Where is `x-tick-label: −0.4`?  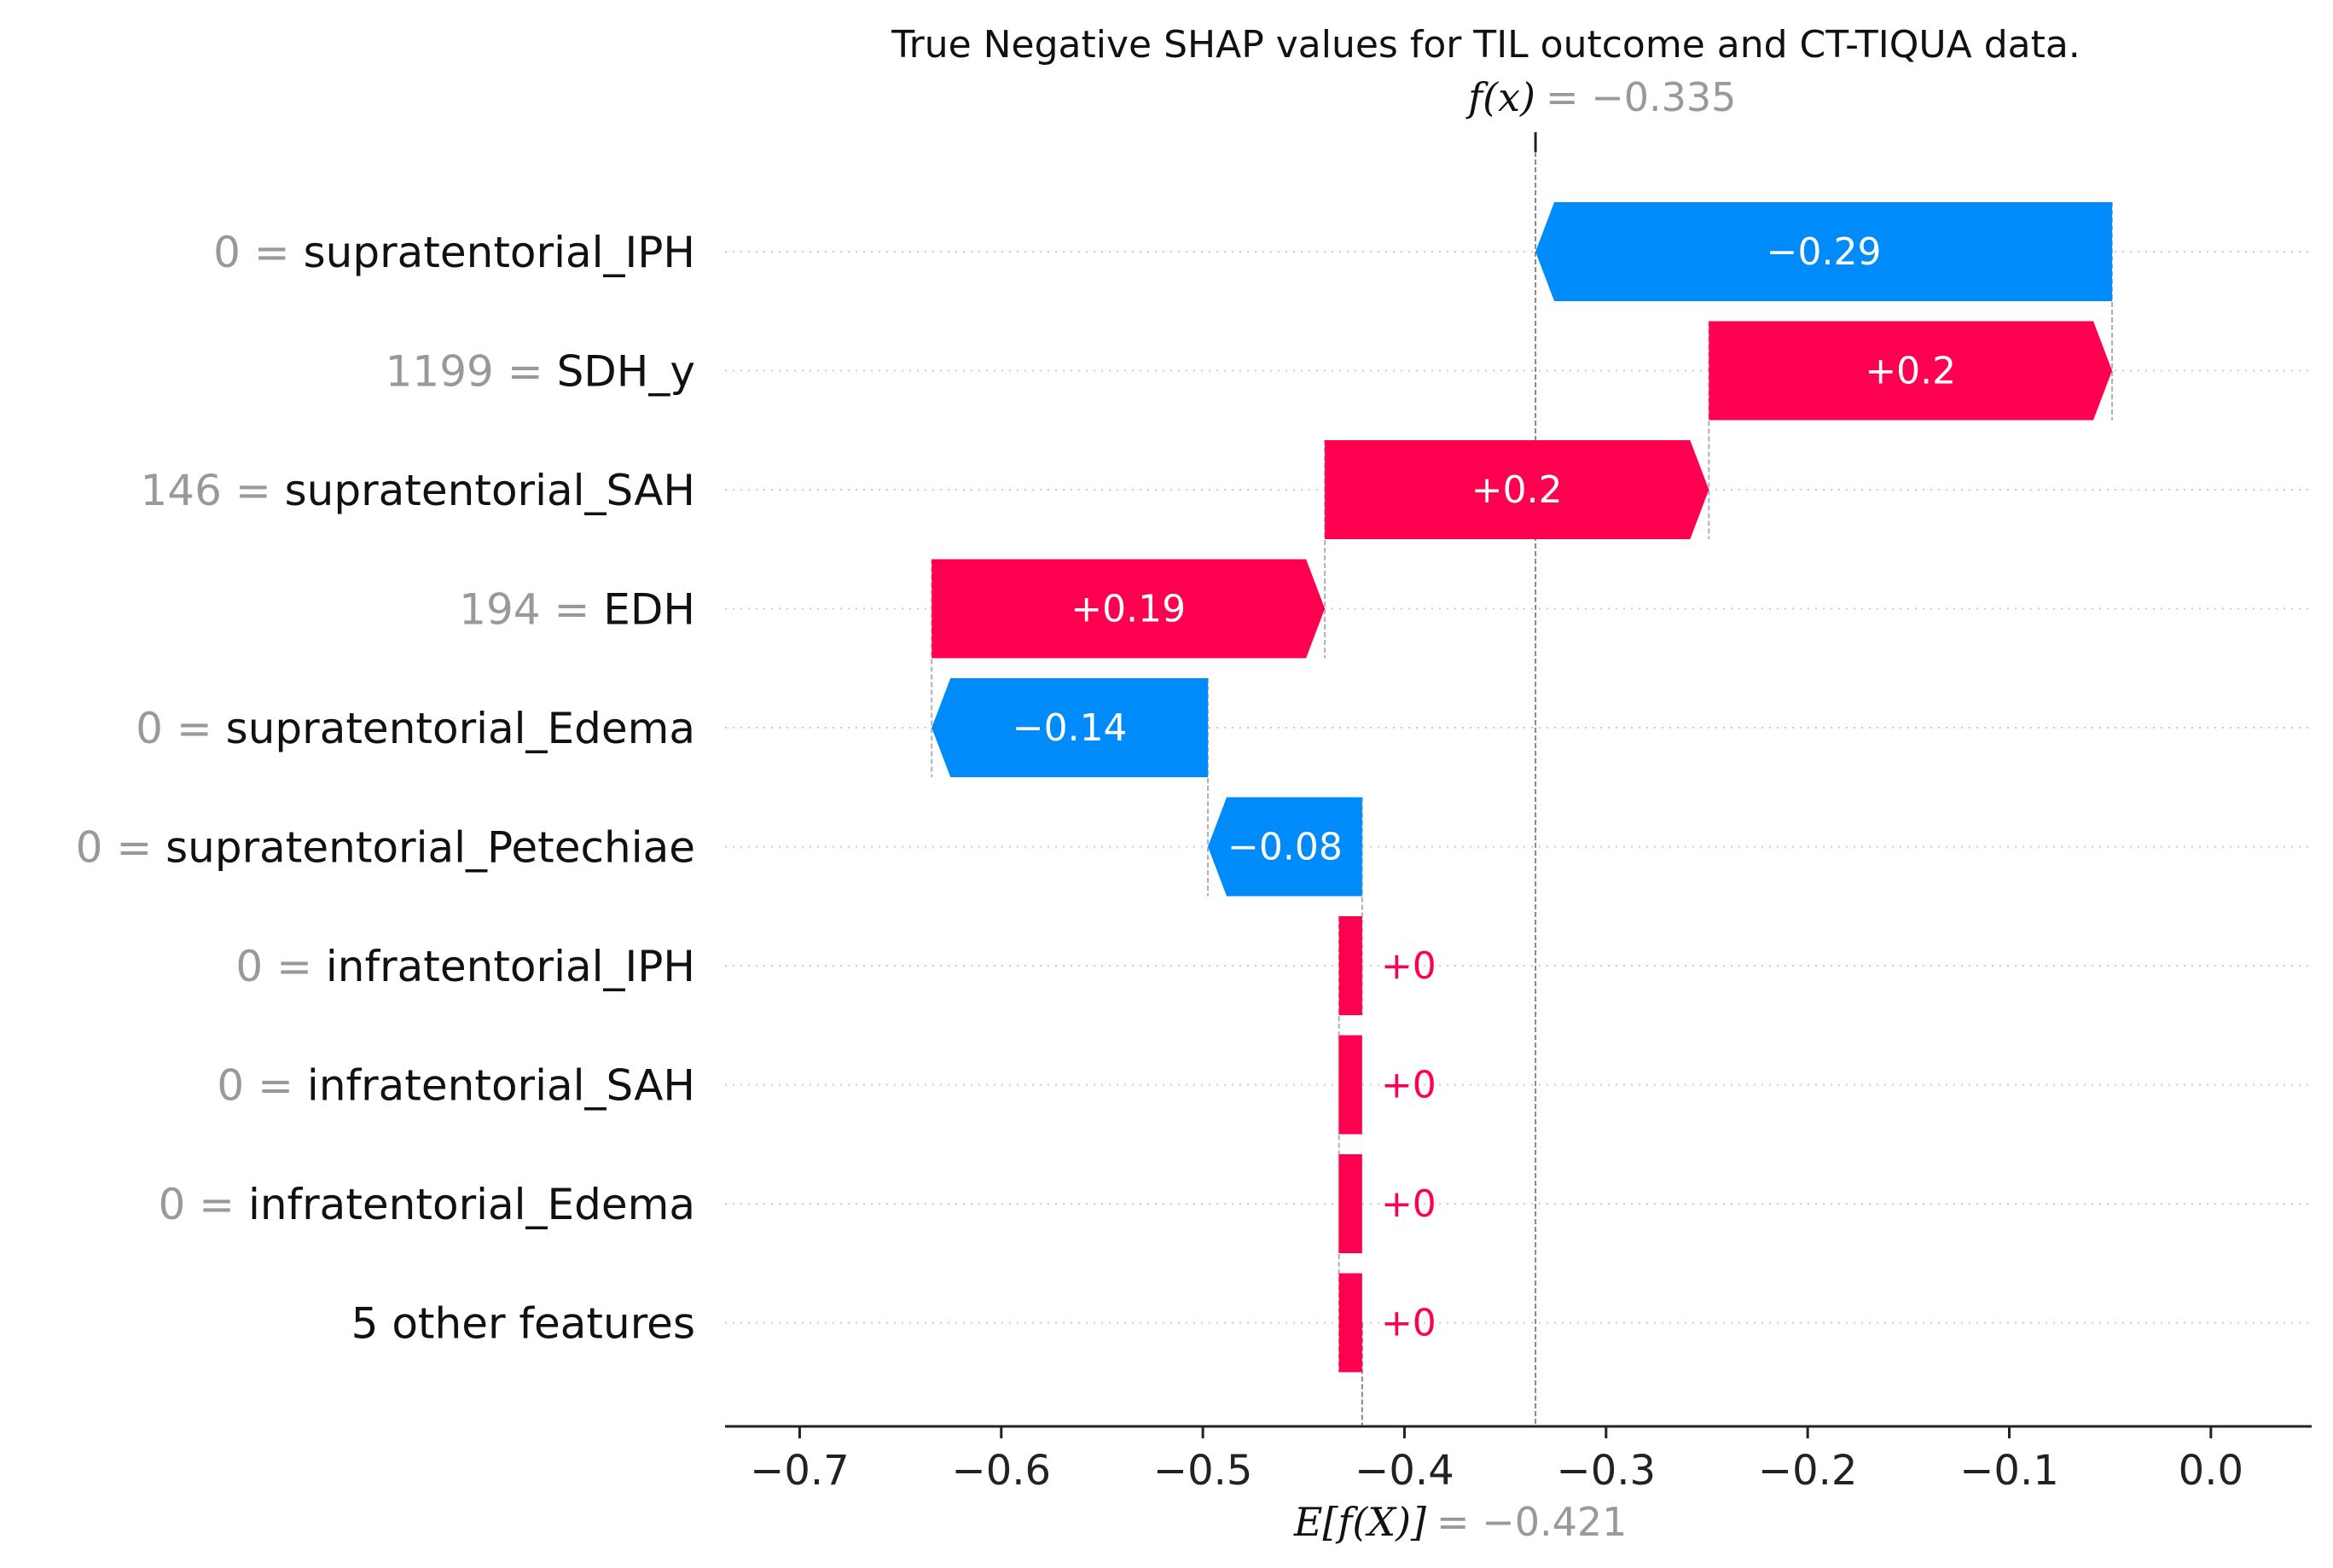 x-tick-label: −0.4 is located at coordinates (1404, 1471).